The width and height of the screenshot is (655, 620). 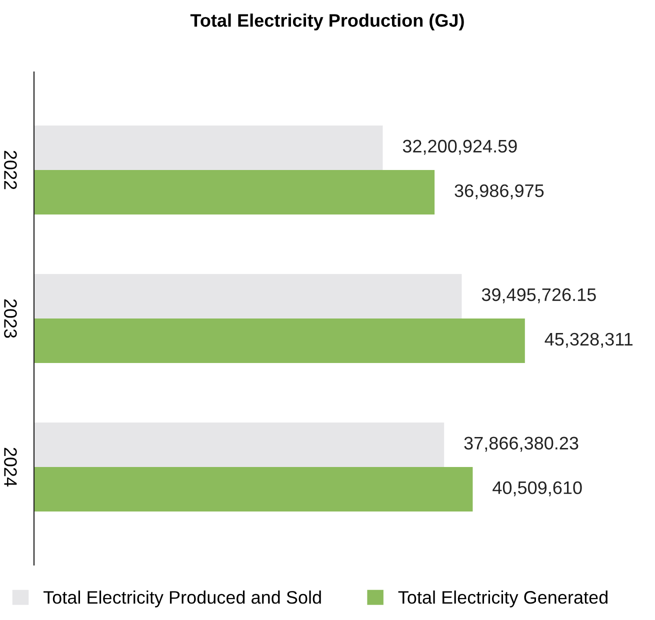 I want to click on y-tick-label: 2024, so click(x=10, y=467).